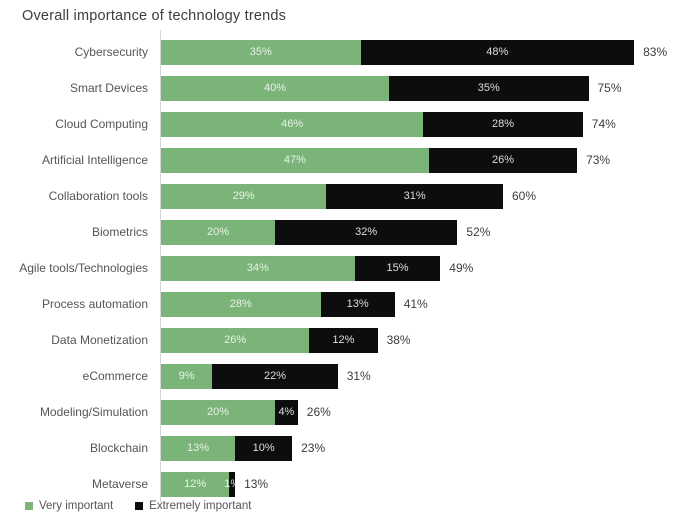 The image size is (700, 522). I want to click on segment-very-important: 12%, so click(195, 484).